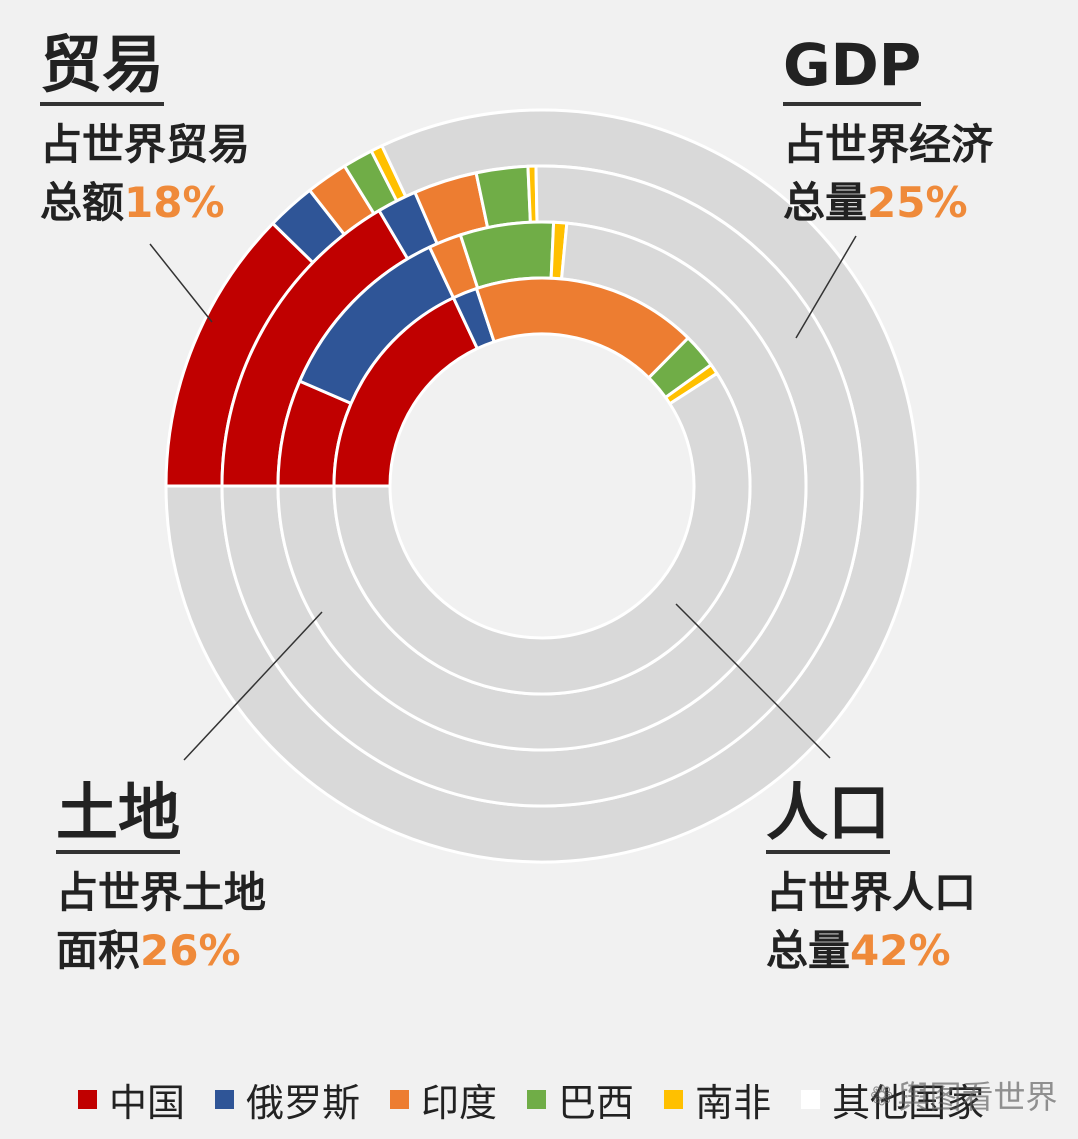 The image size is (1078, 1139). I want to click on land-title: 土地, so click(118, 816).